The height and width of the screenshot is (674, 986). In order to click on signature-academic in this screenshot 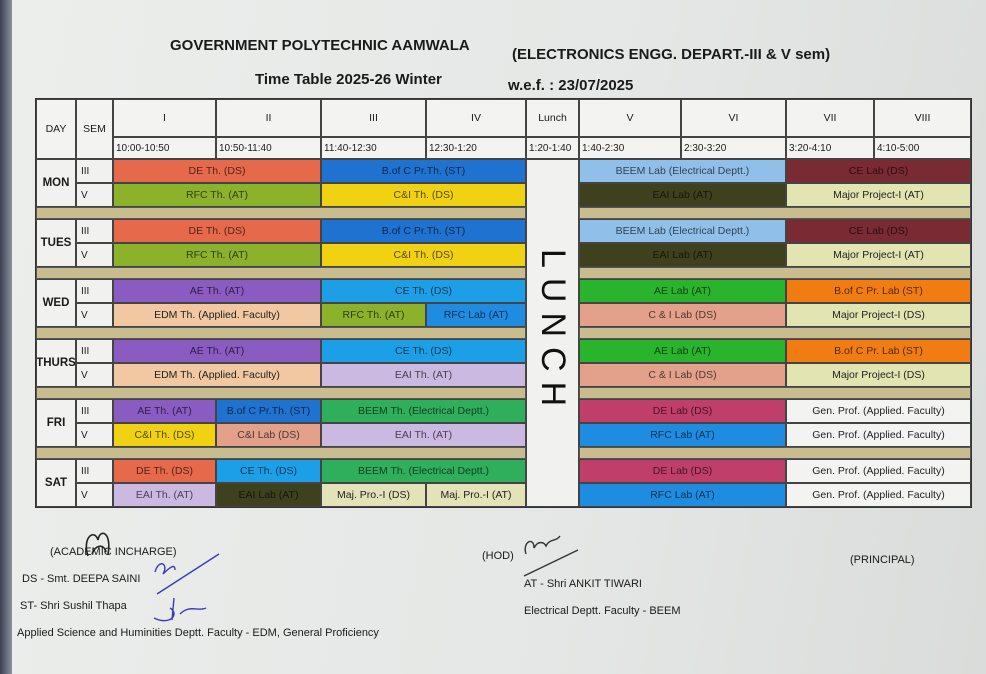, I will do `click(97, 544)`.